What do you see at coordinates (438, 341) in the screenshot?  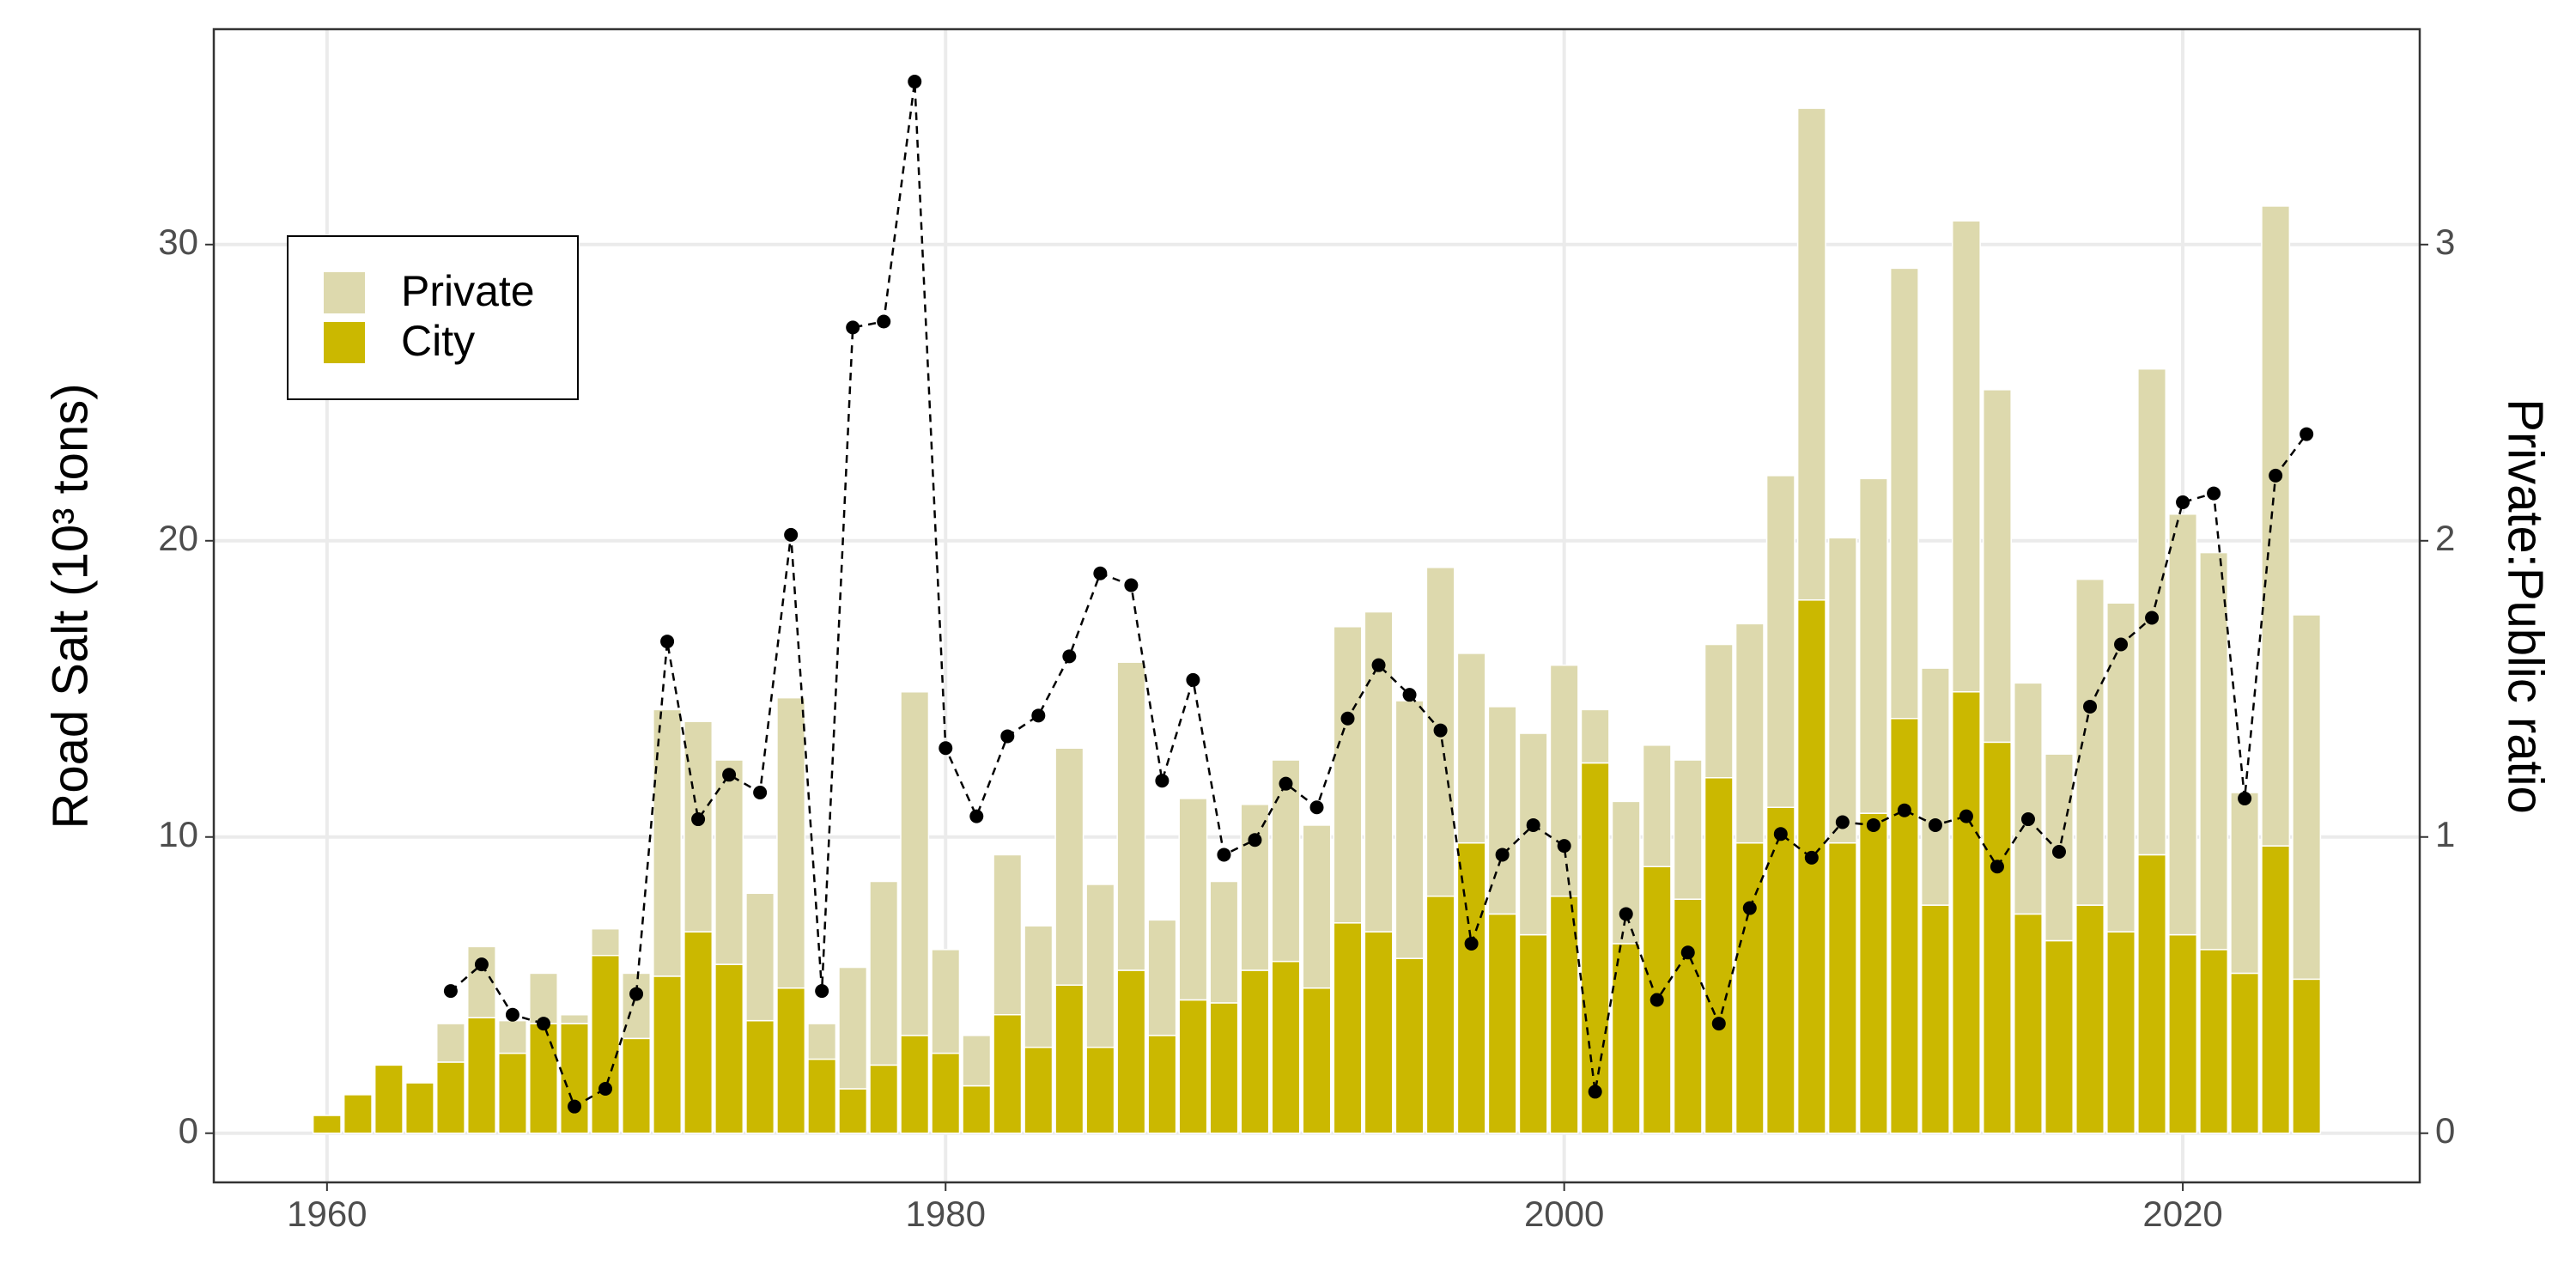 I see `legend-label: City` at bounding box center [438, 341].